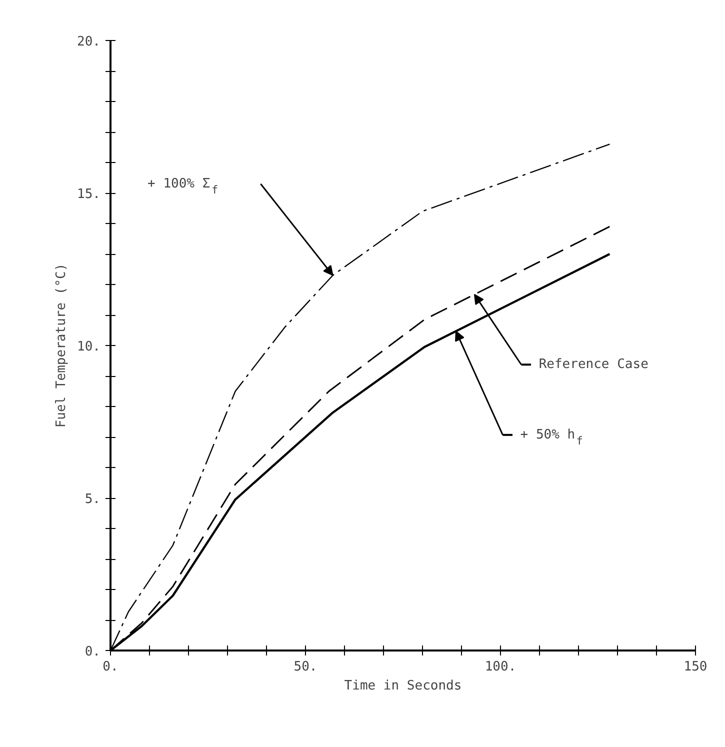 This screenshot has height=747, width=725. I want to click on y-tick-label: 5., so click(92, 499).